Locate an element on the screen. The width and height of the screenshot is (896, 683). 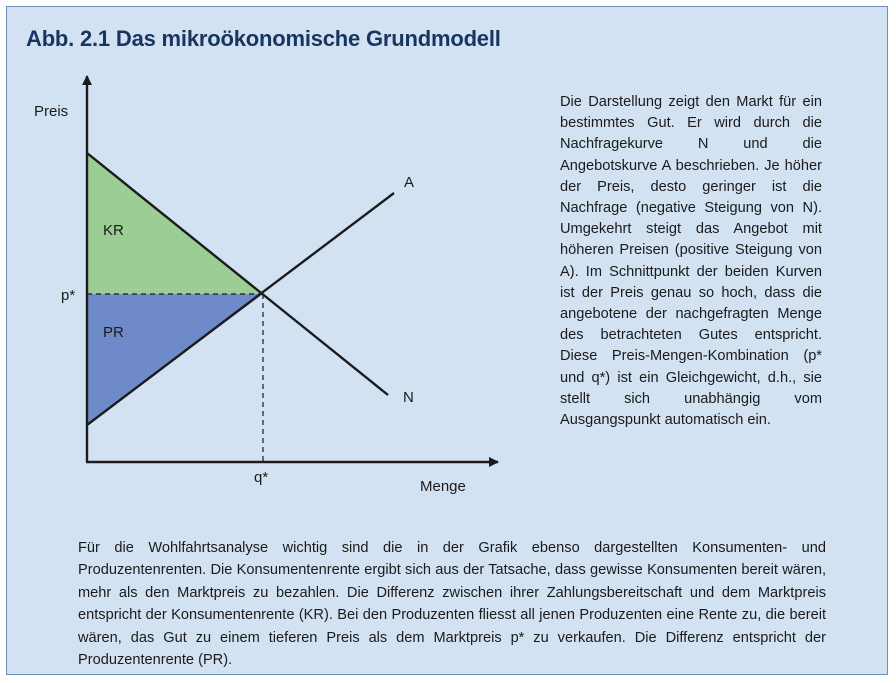
equilibrium-quantity-label: q* is located at coordinates (261, 477).